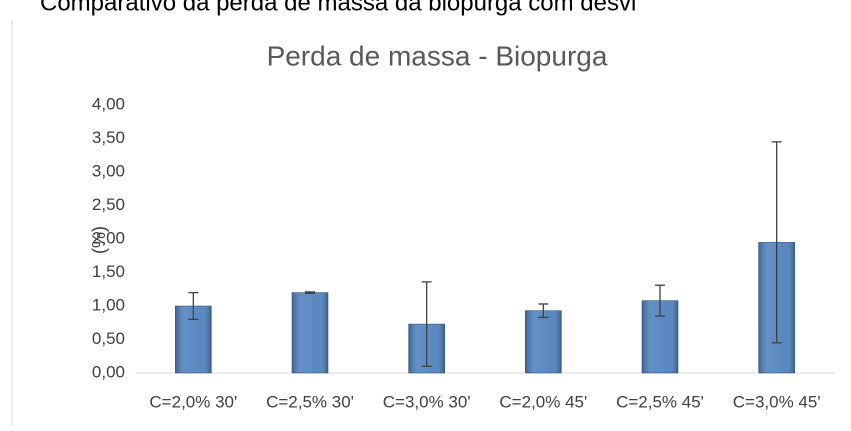  I want to click on x-tick-label: C=3,0% 30', so click(427, 401).